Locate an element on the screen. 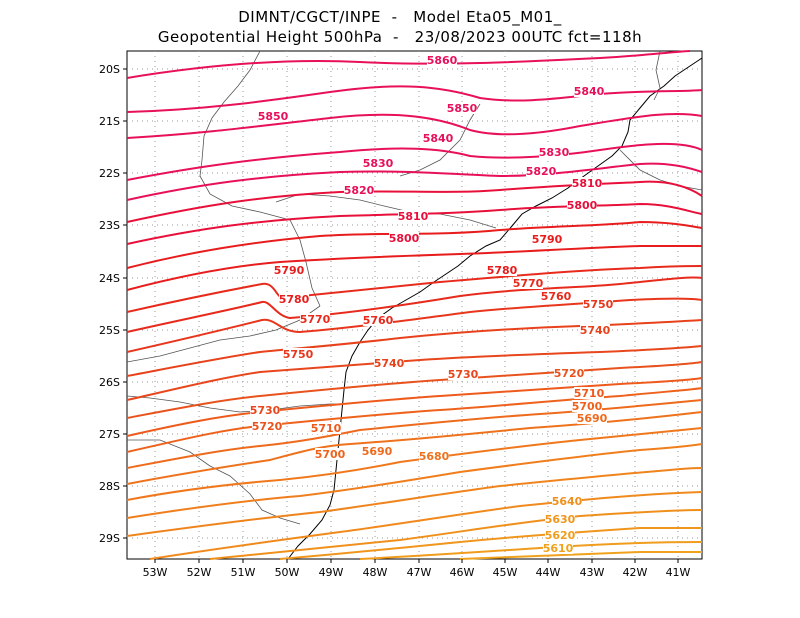 Image resolution: width=800 pixels, height=618 pixels. lon-tick-label: 51W is located at coordinates (243, 572).